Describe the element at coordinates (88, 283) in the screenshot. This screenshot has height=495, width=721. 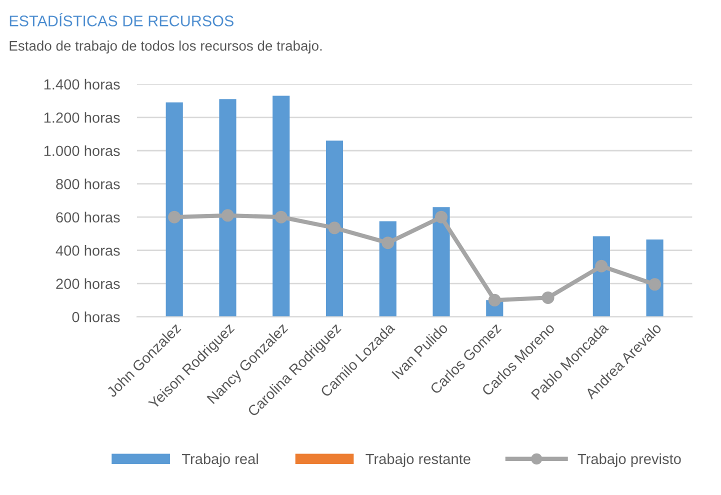
I see `y-tick-label: 200 horas` at that location.